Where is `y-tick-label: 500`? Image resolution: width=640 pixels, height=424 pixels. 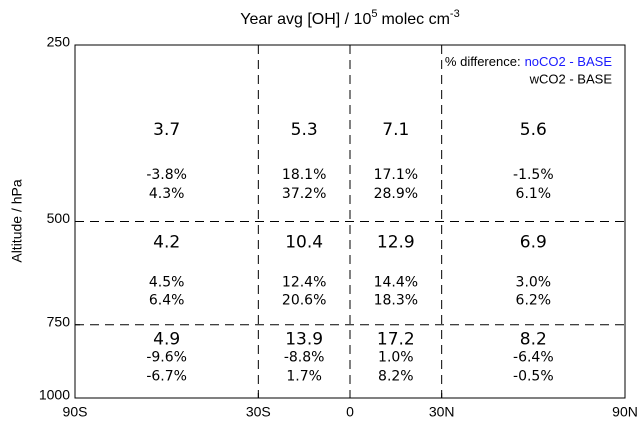
y-tick-label: 500 is located at coordinates (59, 218).